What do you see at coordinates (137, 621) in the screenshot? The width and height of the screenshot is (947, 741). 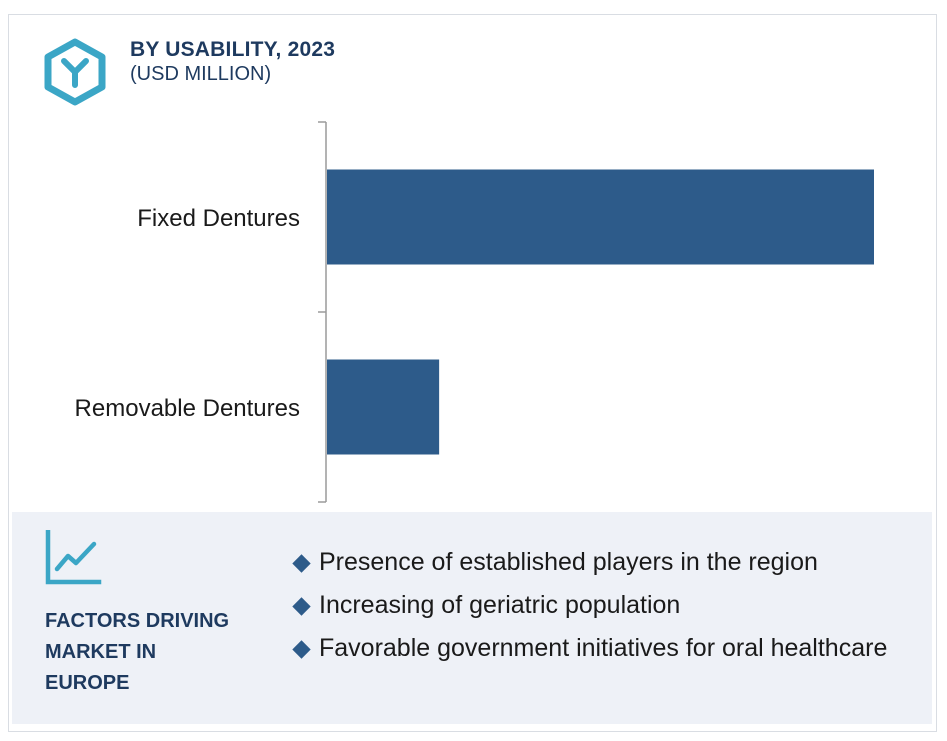 I see `factors-title-line: FACTORS DRIVING` at bounding box center [137, 621].